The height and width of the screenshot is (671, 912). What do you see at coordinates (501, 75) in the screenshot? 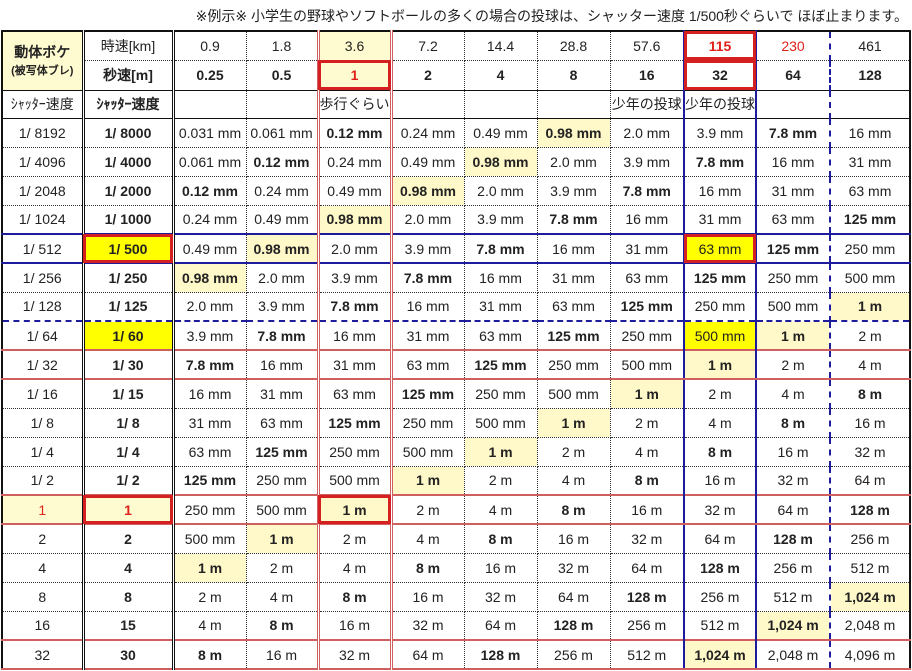
I see `ms-value: 4` at bounding box center [501, 75].